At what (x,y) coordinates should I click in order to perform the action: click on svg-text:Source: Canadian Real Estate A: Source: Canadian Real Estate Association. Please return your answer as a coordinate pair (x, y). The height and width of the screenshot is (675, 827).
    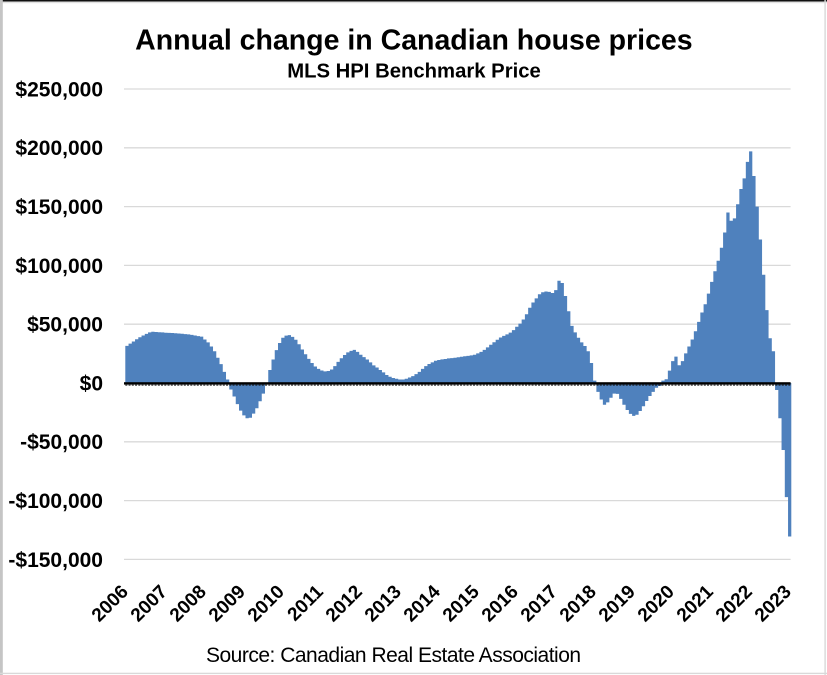
    Looking at the image, I should click on (393, 655).